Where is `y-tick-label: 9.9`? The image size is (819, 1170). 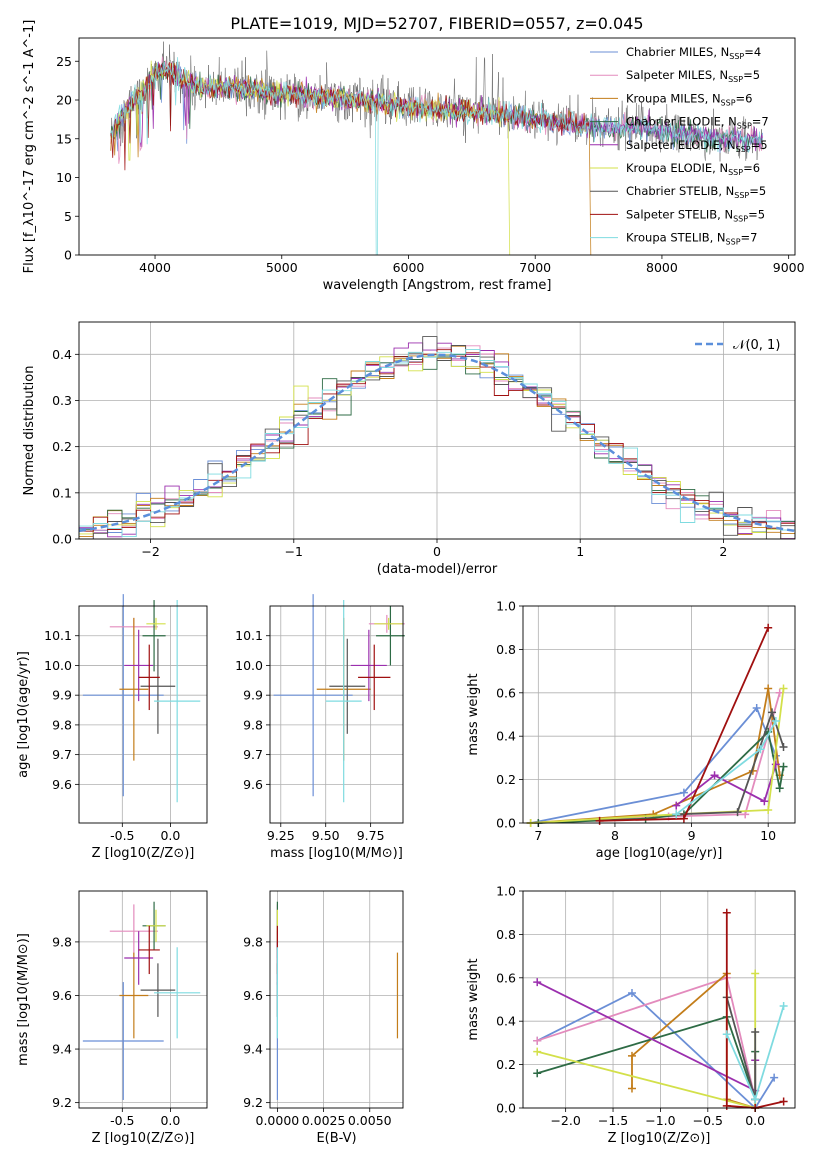 y-tick-label: 9.9 is located at coordinates (253, 695).